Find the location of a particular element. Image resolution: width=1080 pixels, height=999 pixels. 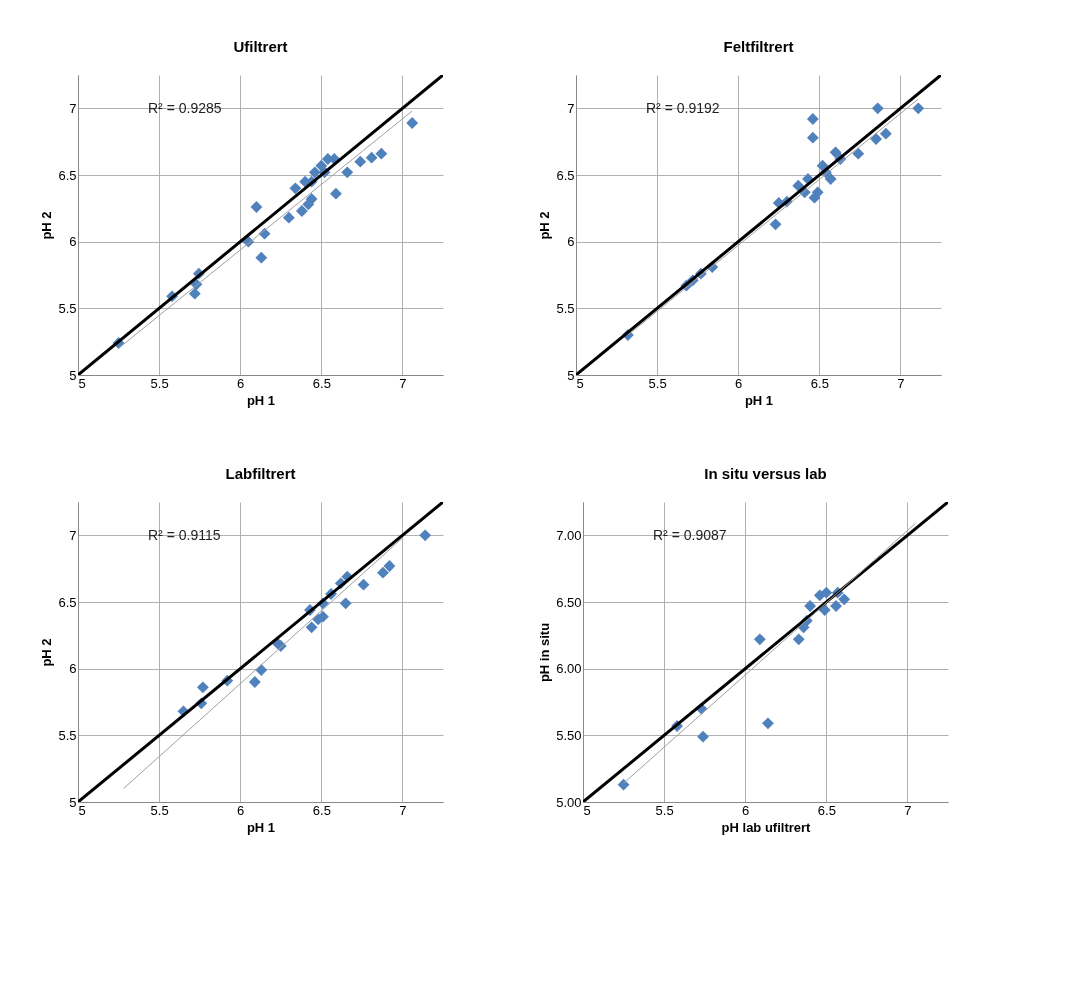

chart-title: In situ versus lab is located at coordinates (765, 473).